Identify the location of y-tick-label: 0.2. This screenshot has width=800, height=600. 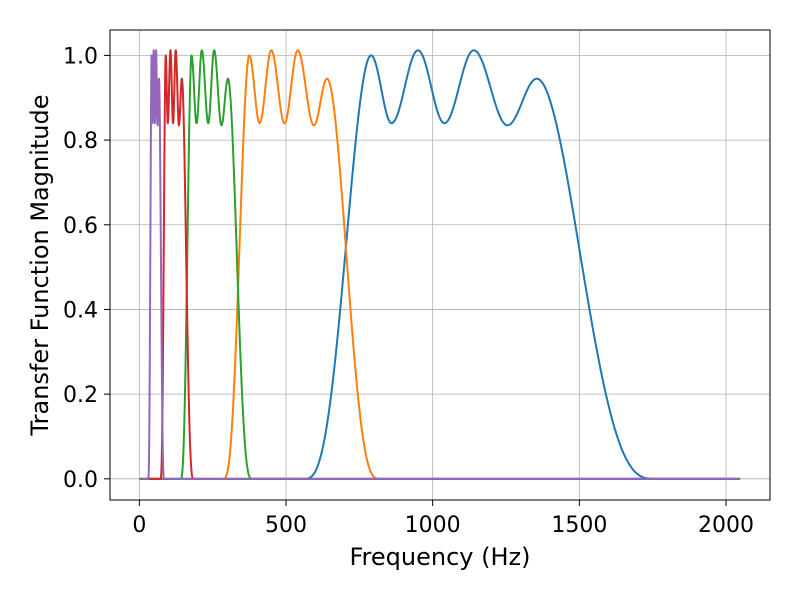
(80, 395).